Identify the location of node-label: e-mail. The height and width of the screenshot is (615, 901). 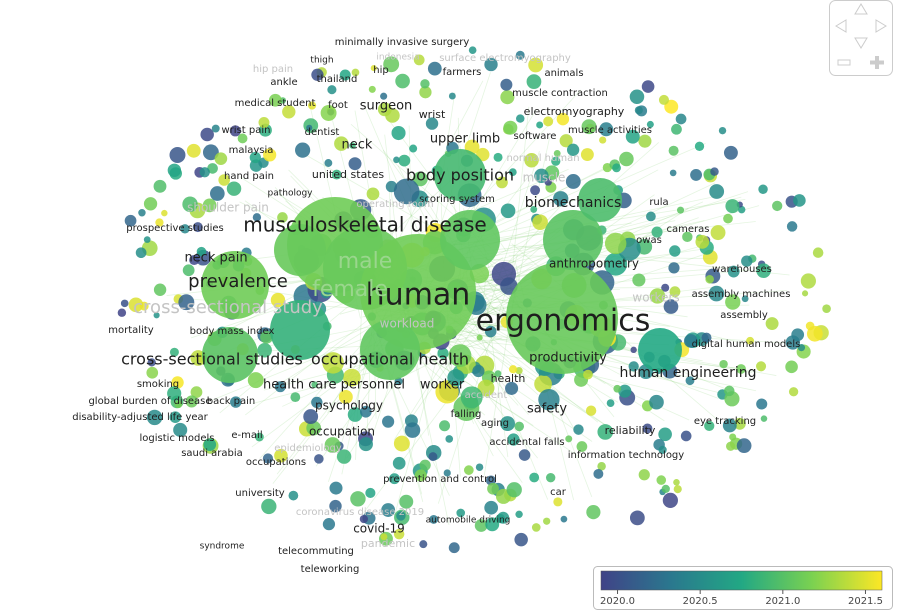
(246, 435).